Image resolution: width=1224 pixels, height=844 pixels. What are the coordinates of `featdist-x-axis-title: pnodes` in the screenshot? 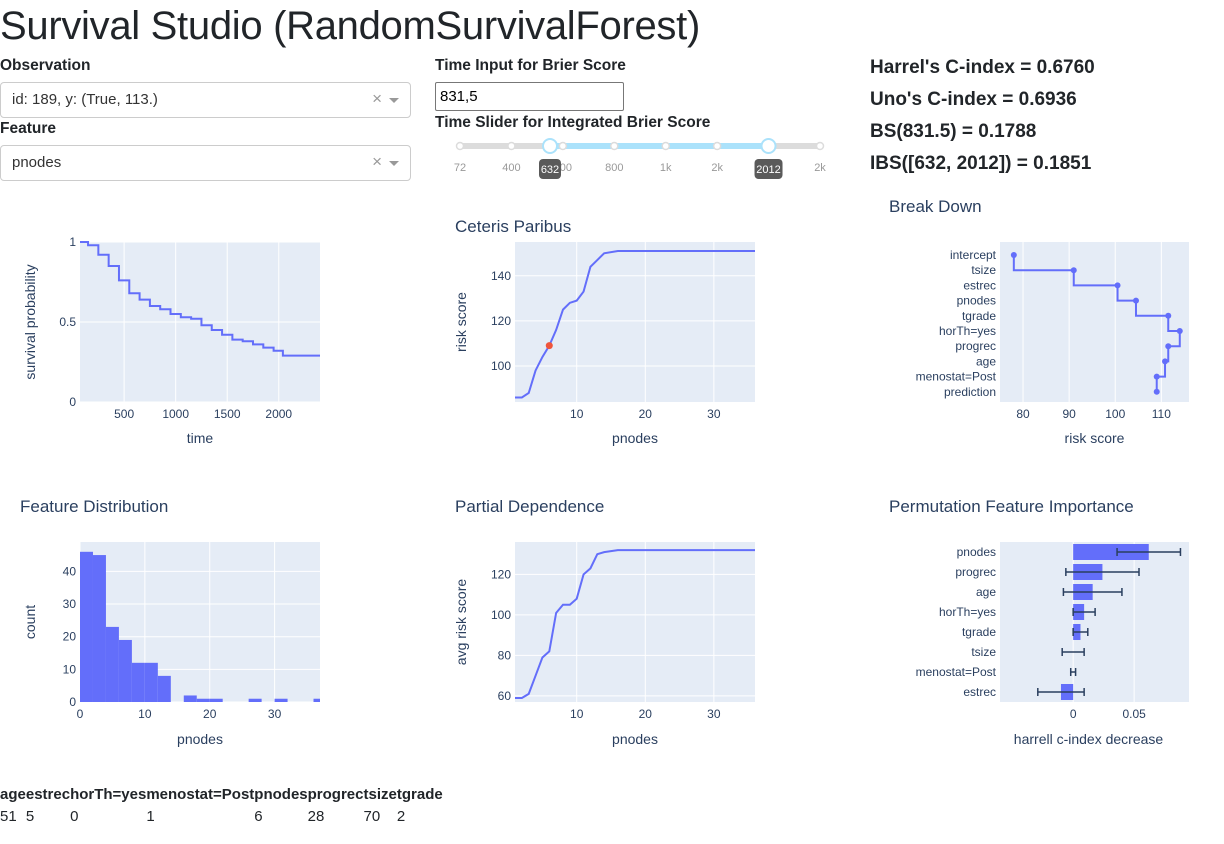 It's located at (200, 739).